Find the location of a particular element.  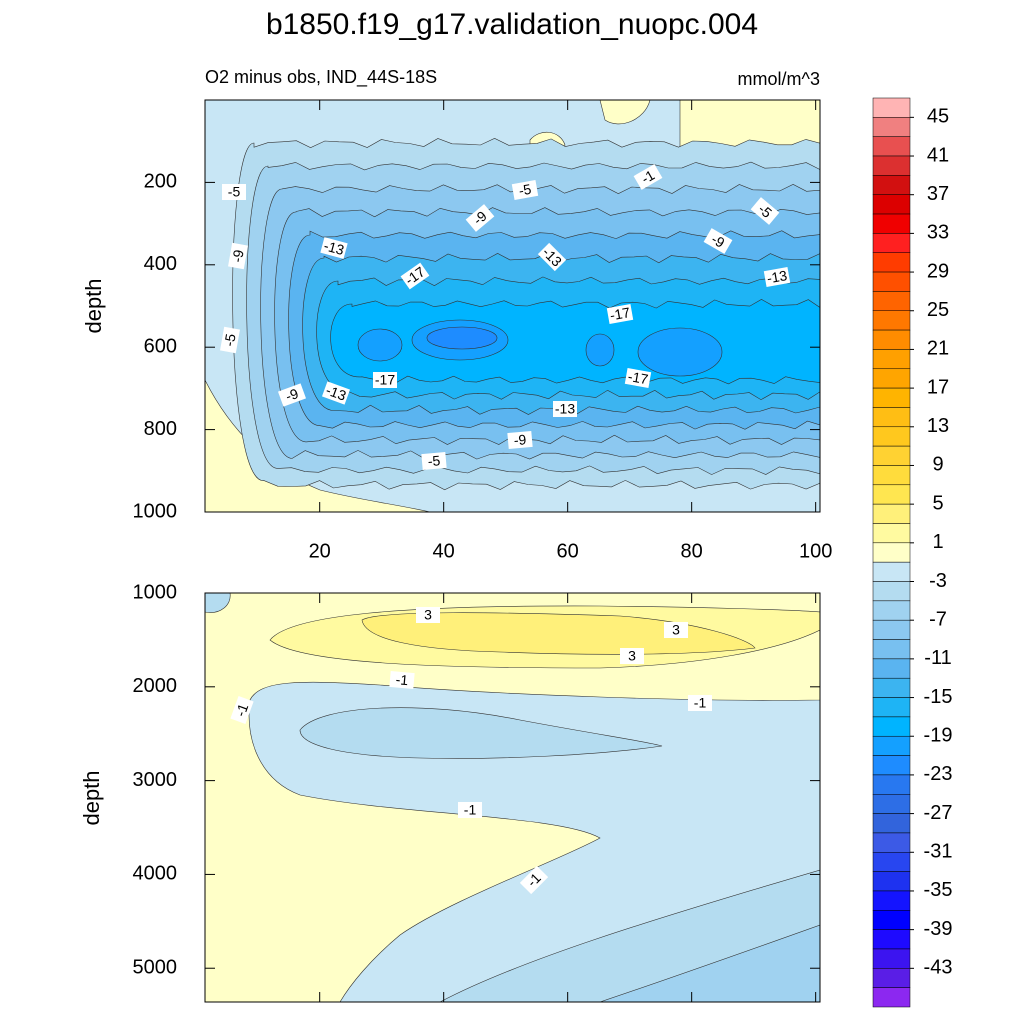

colorbar-tick-label: -43 is located at coordinates (938, 968).